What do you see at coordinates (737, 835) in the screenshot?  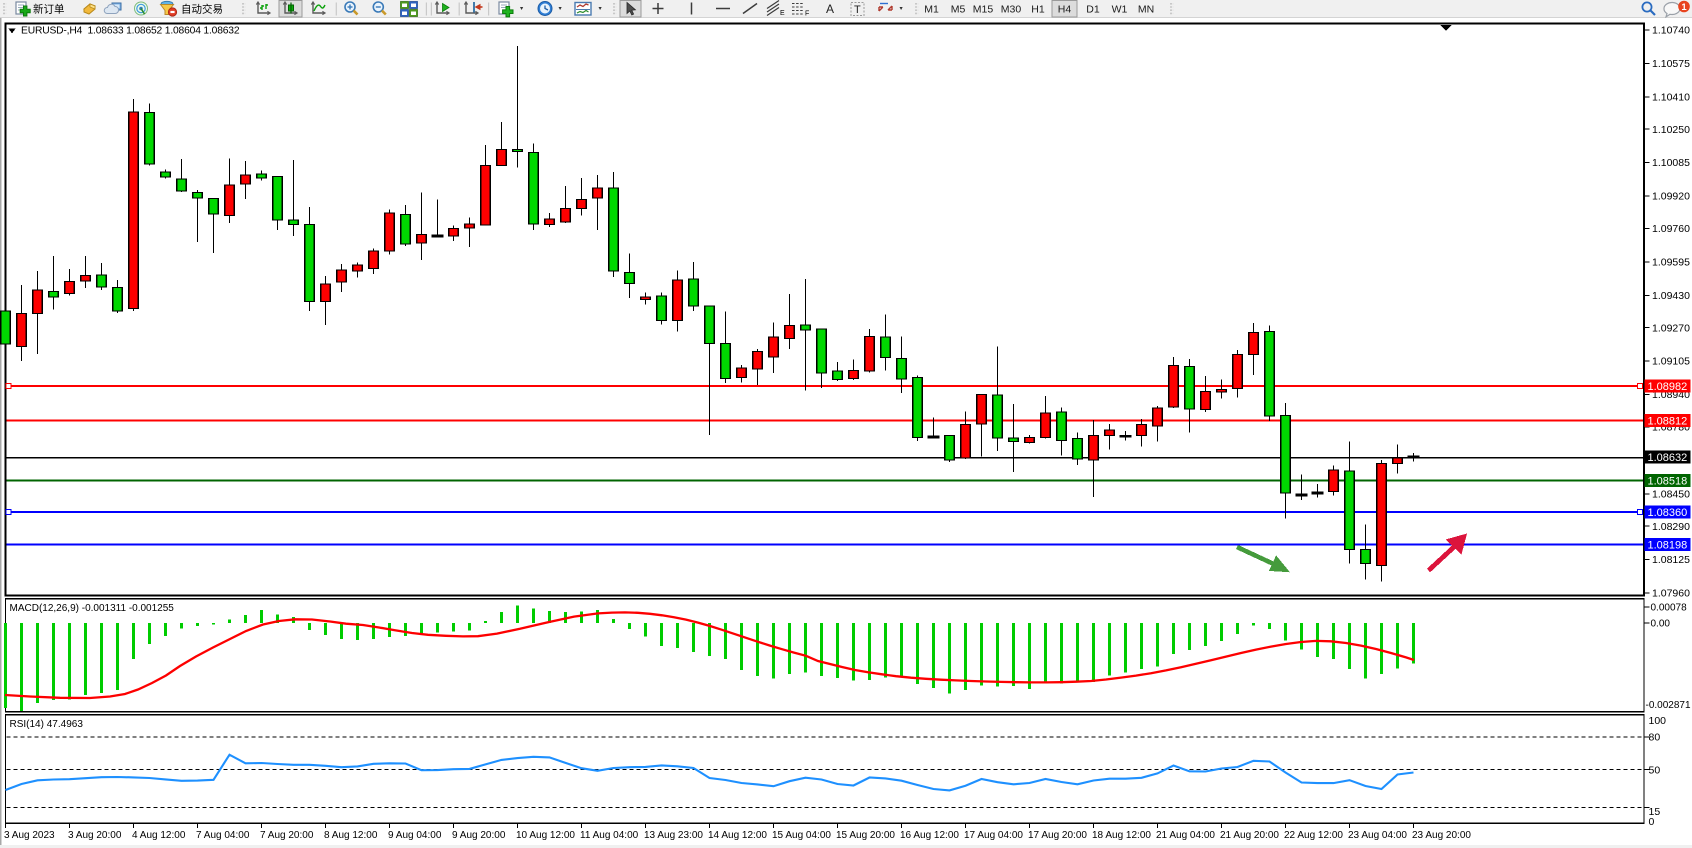 I see `svg-text: 14 Aug 12:00` at bounding box center [737, 835].